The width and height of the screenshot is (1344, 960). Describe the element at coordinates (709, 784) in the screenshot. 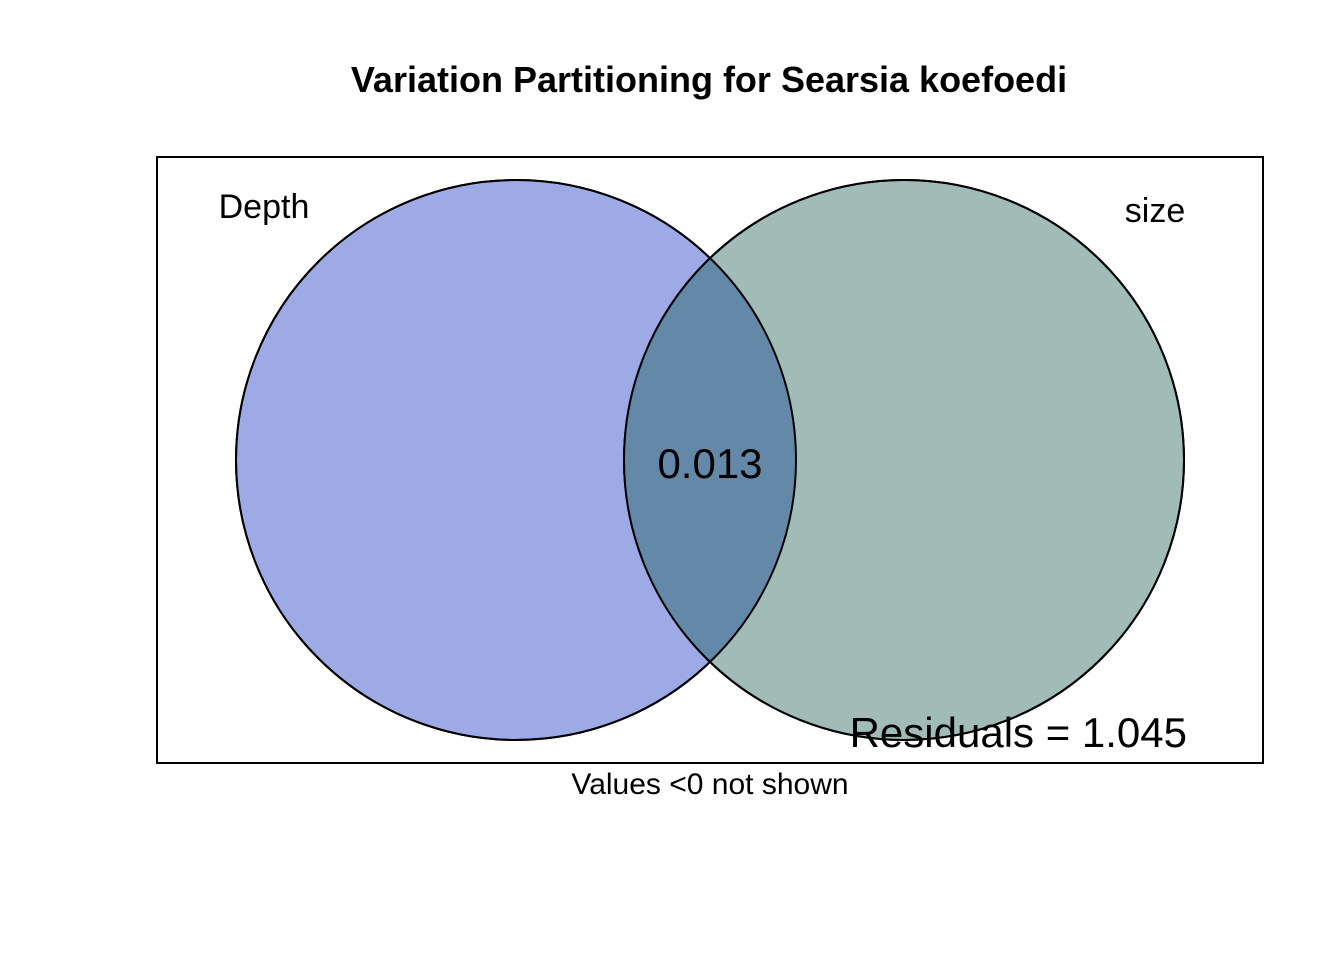

I see `footnote: Values <0 not shown` at that location.